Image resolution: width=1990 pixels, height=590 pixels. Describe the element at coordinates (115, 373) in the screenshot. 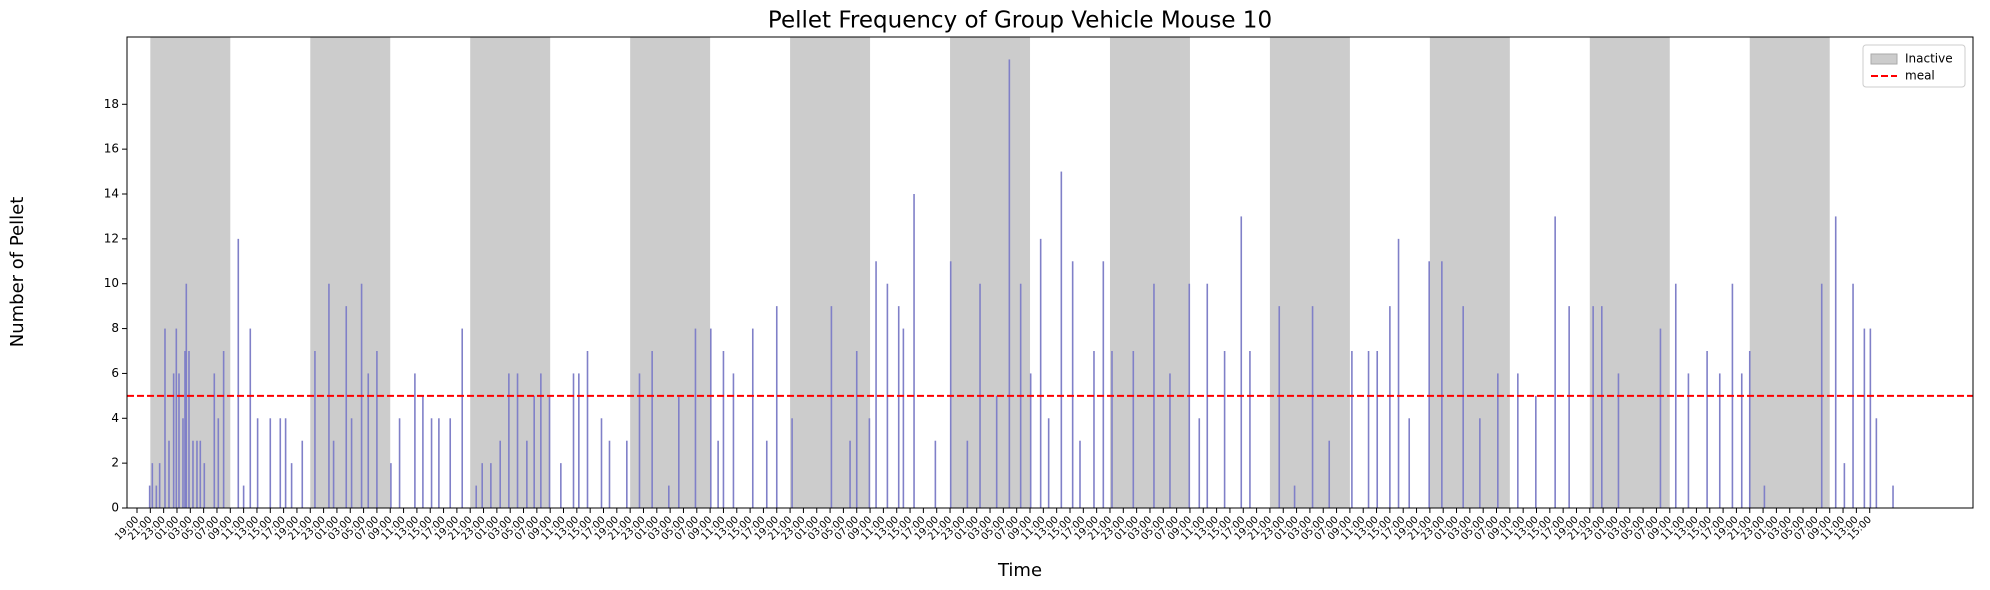

I see `y-tick-label: 6` at that location.